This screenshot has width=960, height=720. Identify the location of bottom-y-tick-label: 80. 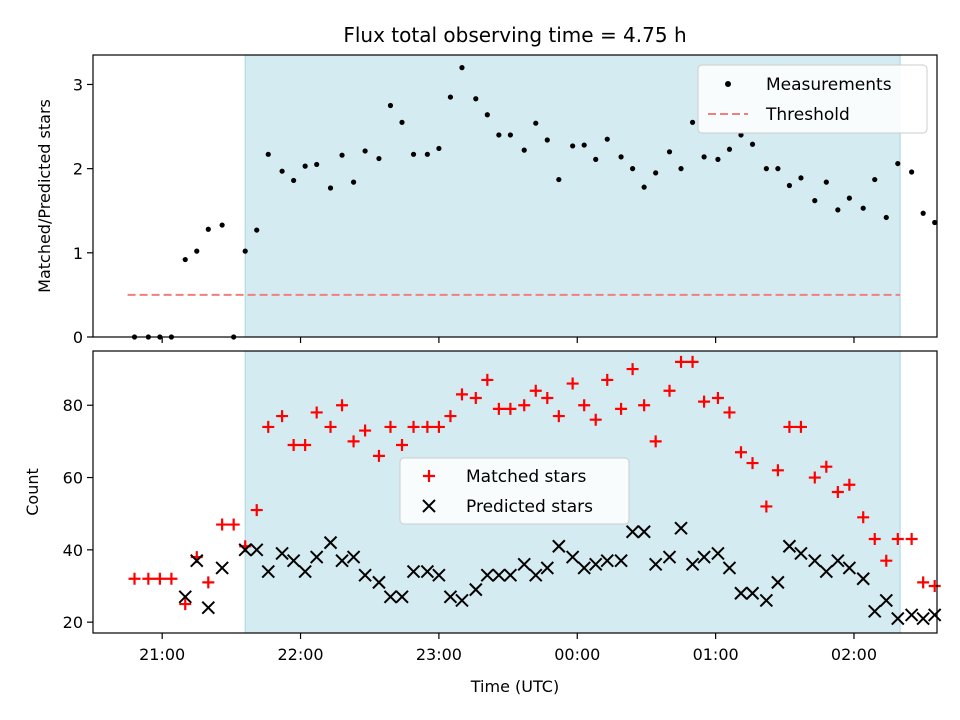
(73, 405).